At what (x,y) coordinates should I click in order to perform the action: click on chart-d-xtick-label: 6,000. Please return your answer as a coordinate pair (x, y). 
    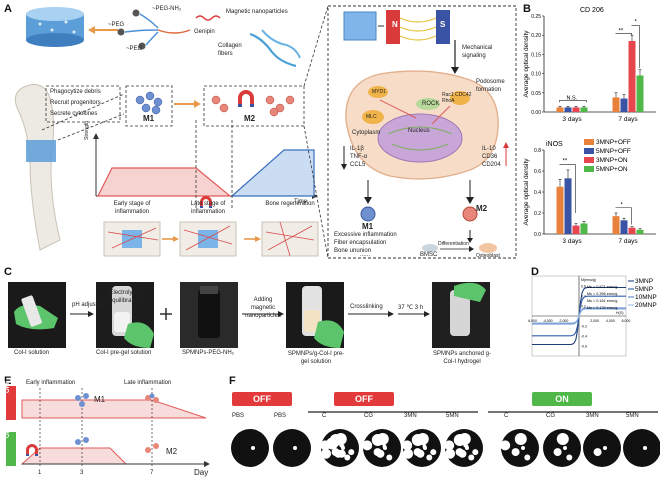
    Looking at the image, I should click on (626, 321).